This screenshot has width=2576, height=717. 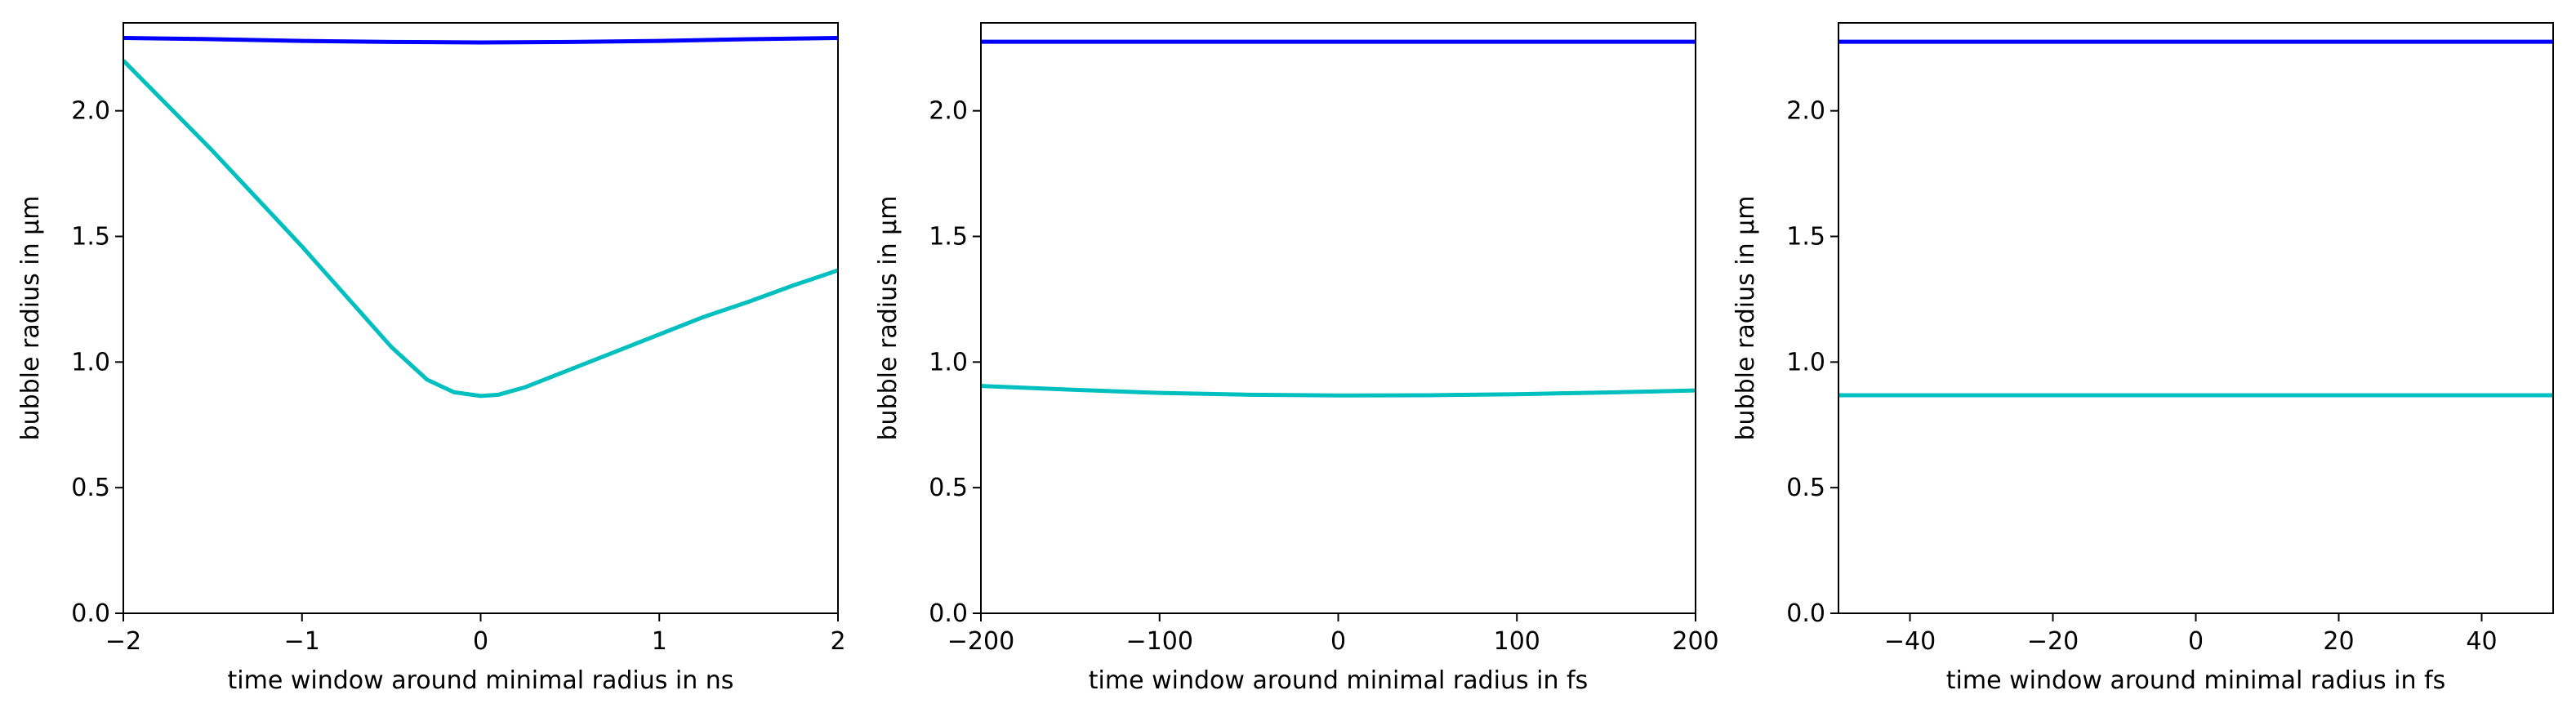 I want to click on x-axis-label: time window around minimal radius in ns, so click(x=481, y=680).